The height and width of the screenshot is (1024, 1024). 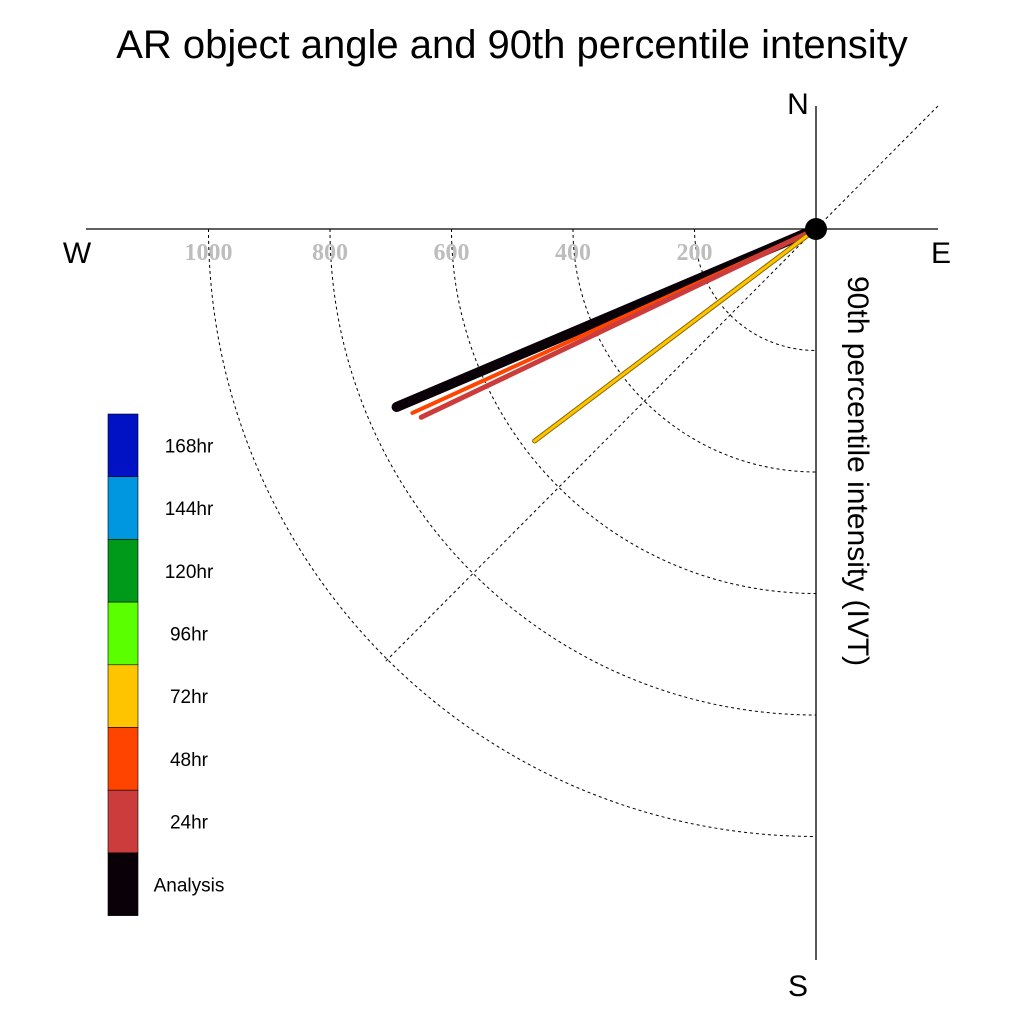 What do you see at coordinates (798, 104) in the screenshot?
I see `compass-north: N` at bounding box center [798, 104].